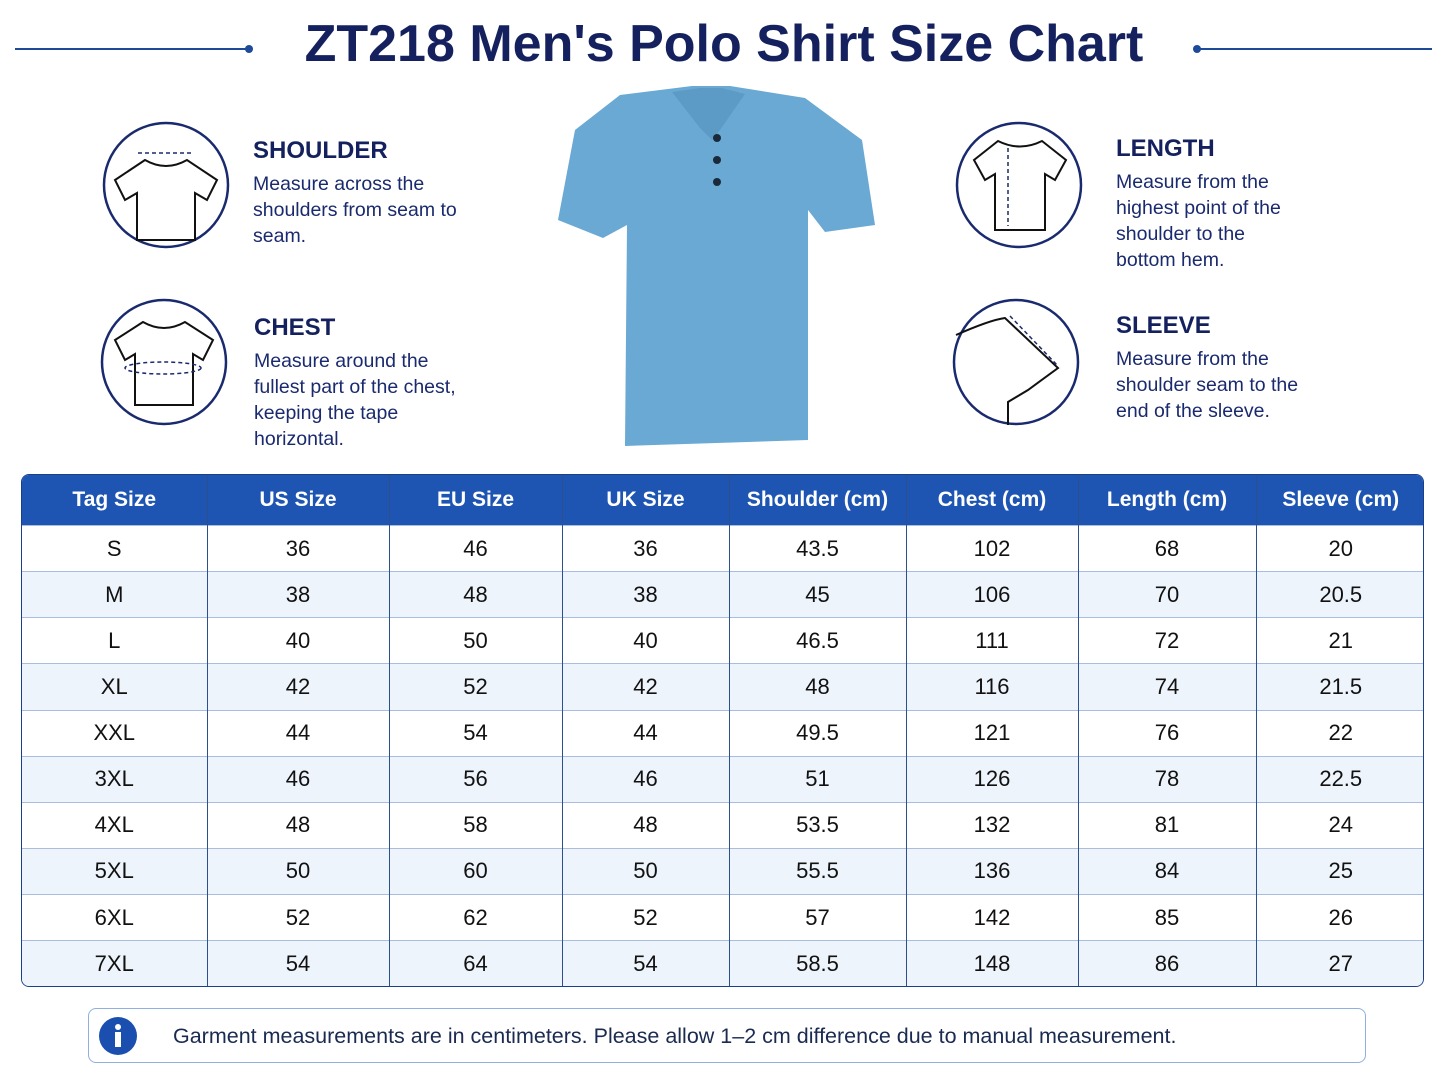 The height and width of the screenshot is (1086, 1448). I want to click on measure-label: SHOULDER, so click(320, 150).